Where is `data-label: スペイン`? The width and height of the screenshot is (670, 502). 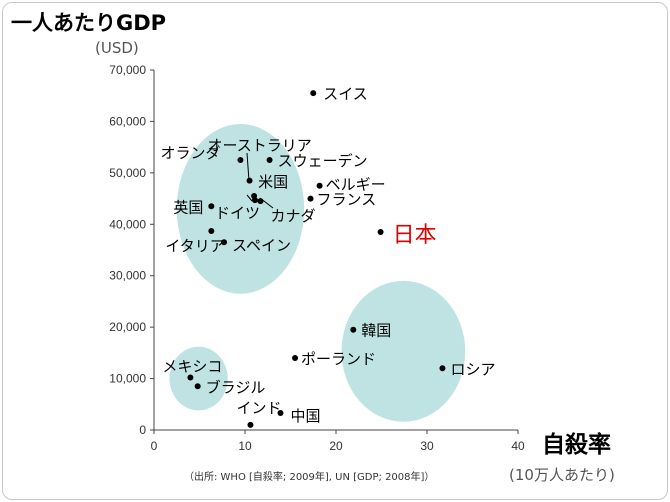
data-label: スペイン is located at coordinates (261, 245).